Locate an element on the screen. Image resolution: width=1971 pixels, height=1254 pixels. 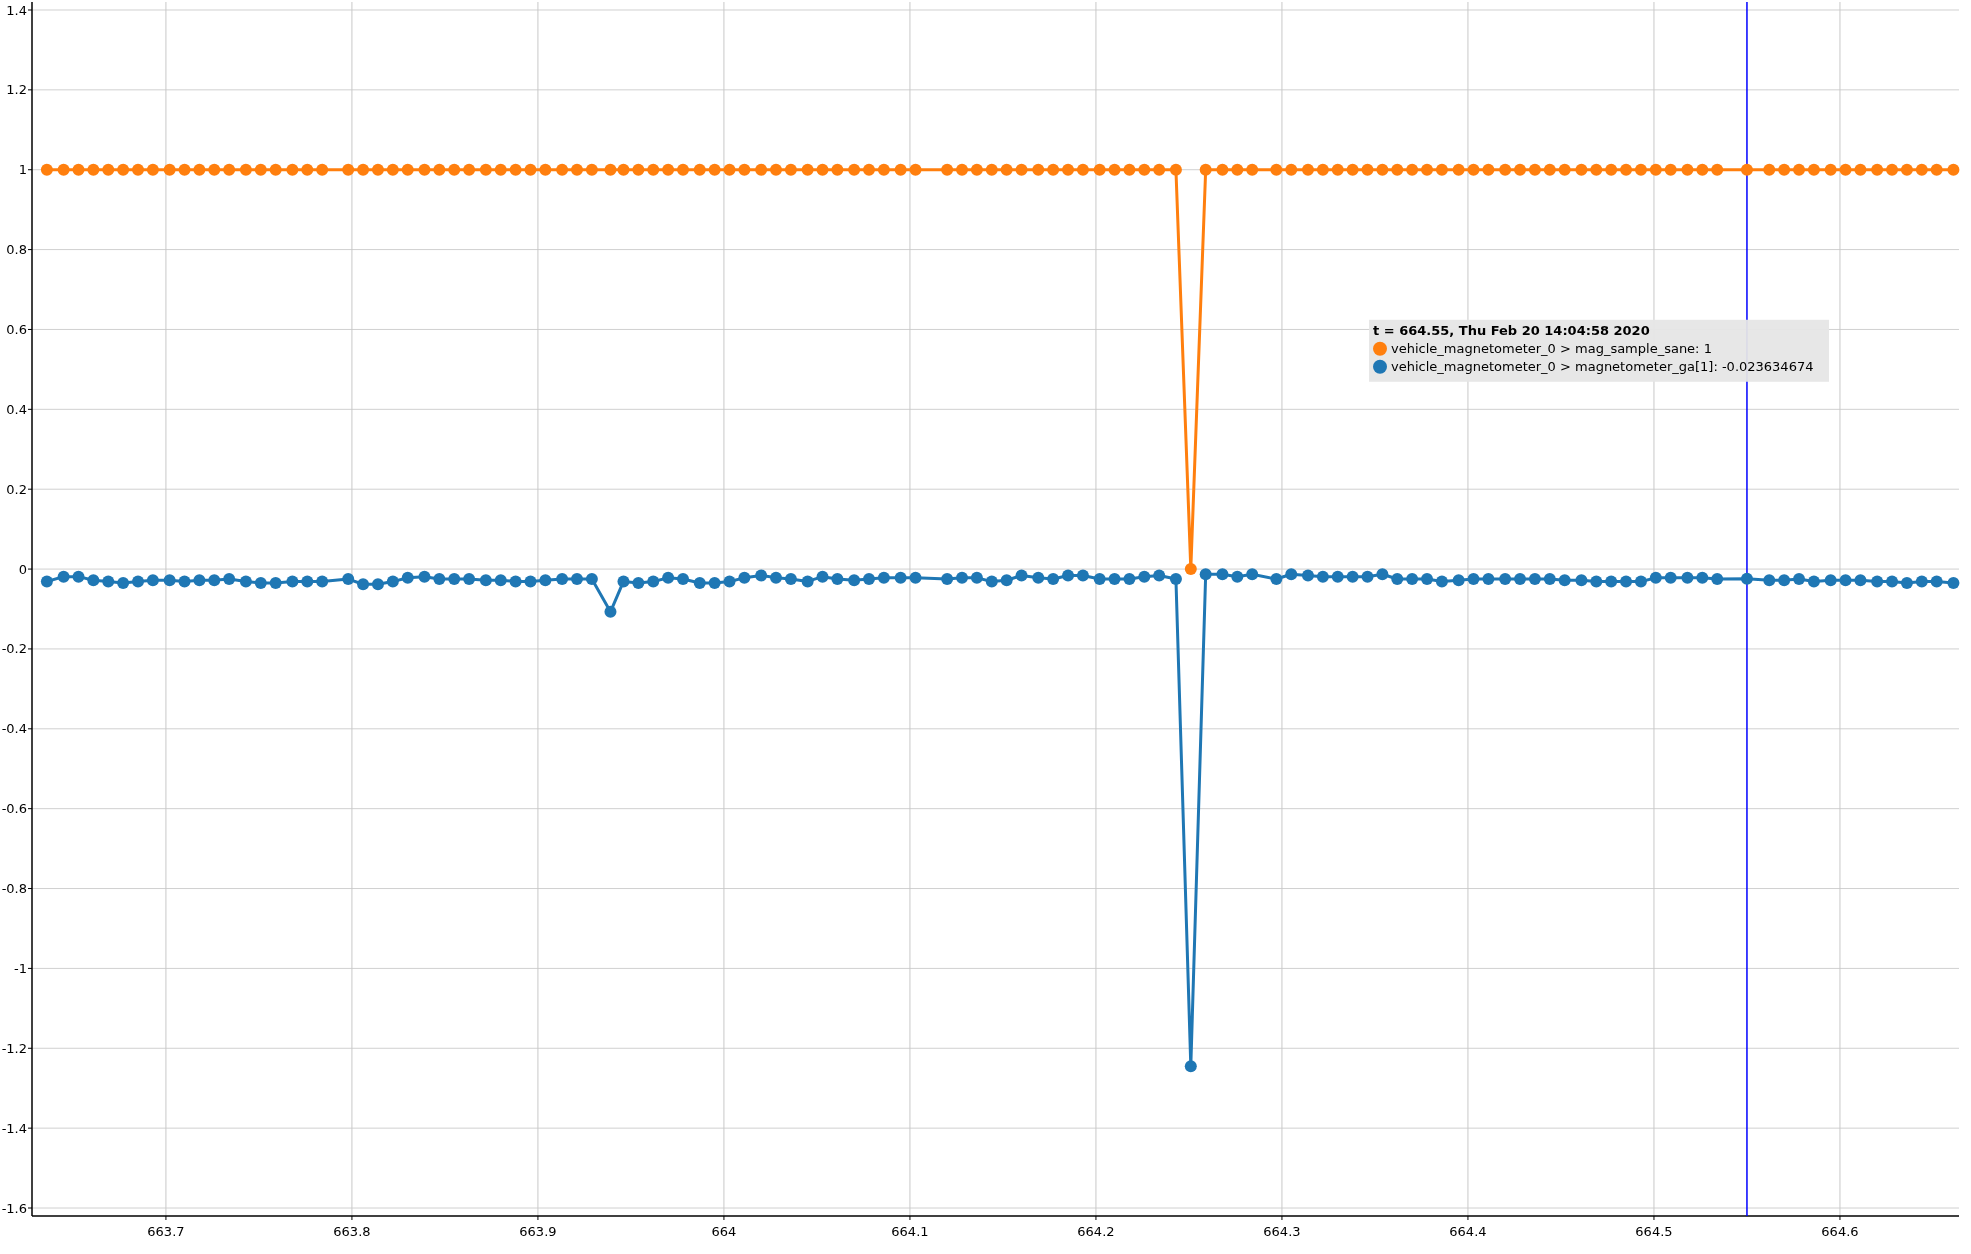
y-tick-label: 1.4 is located at coordinates (16, 10).